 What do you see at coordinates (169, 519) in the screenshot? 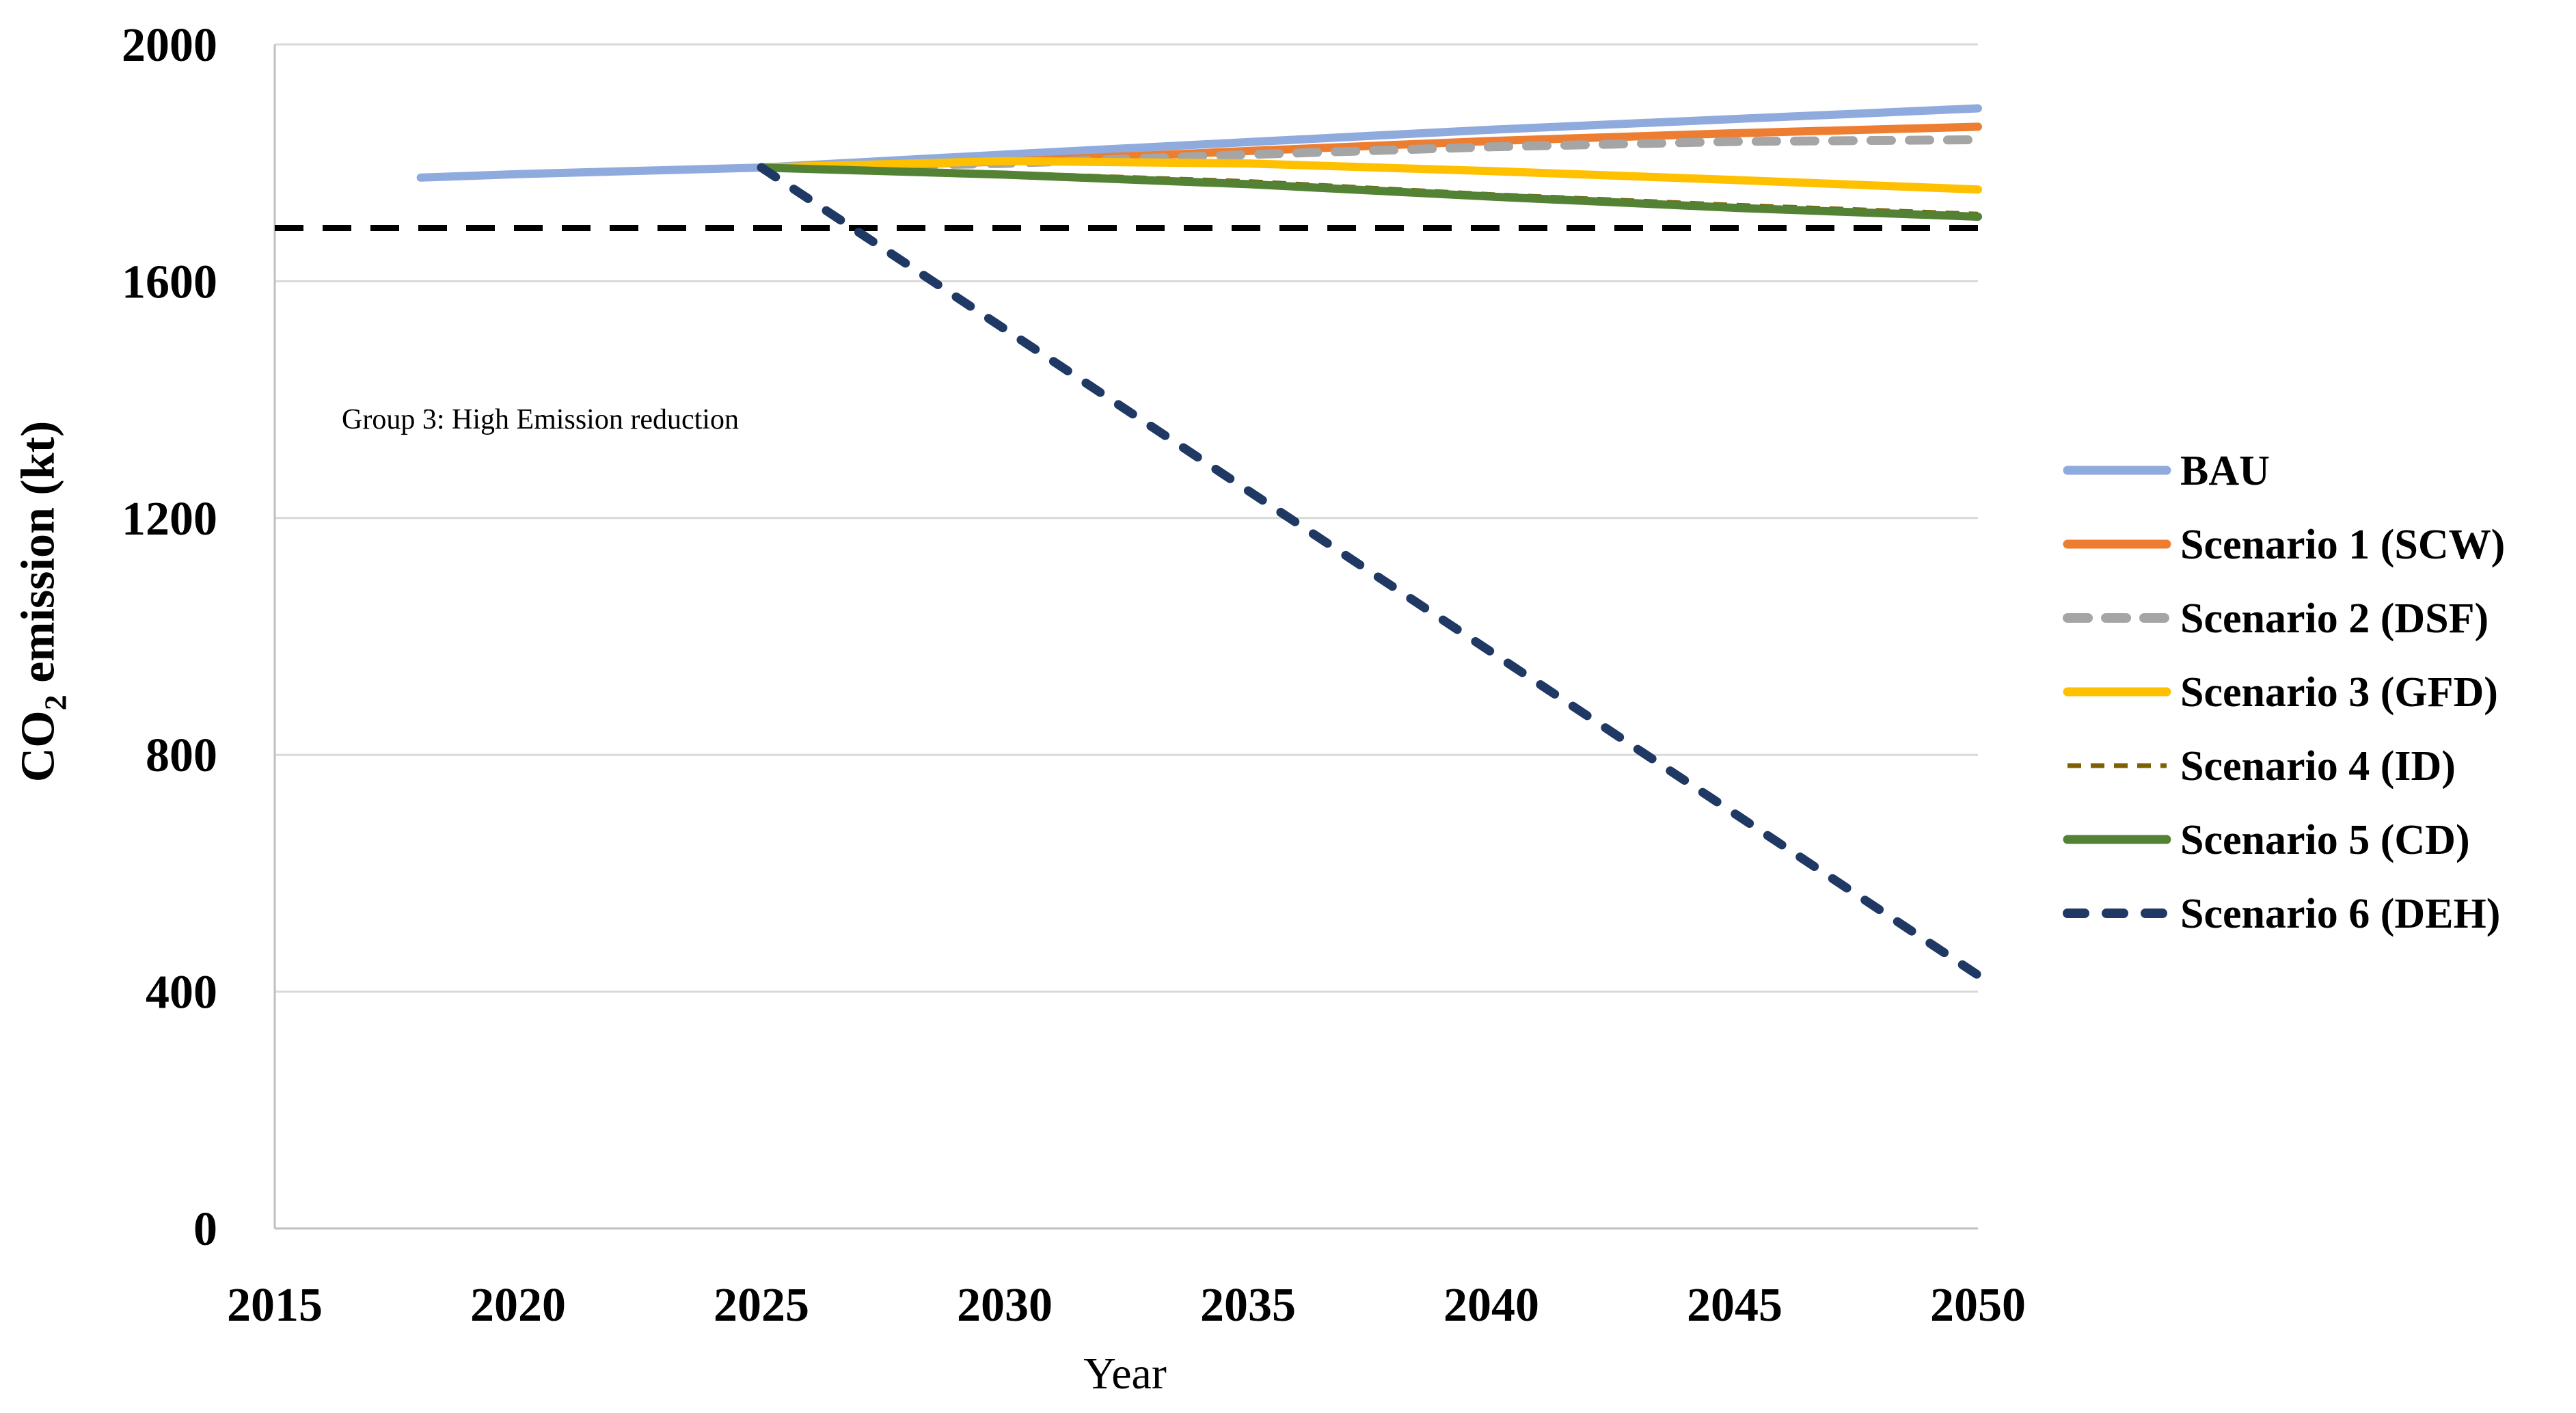
I see `y-tick-label-1200: 1200` at bounding box center [169, 519].